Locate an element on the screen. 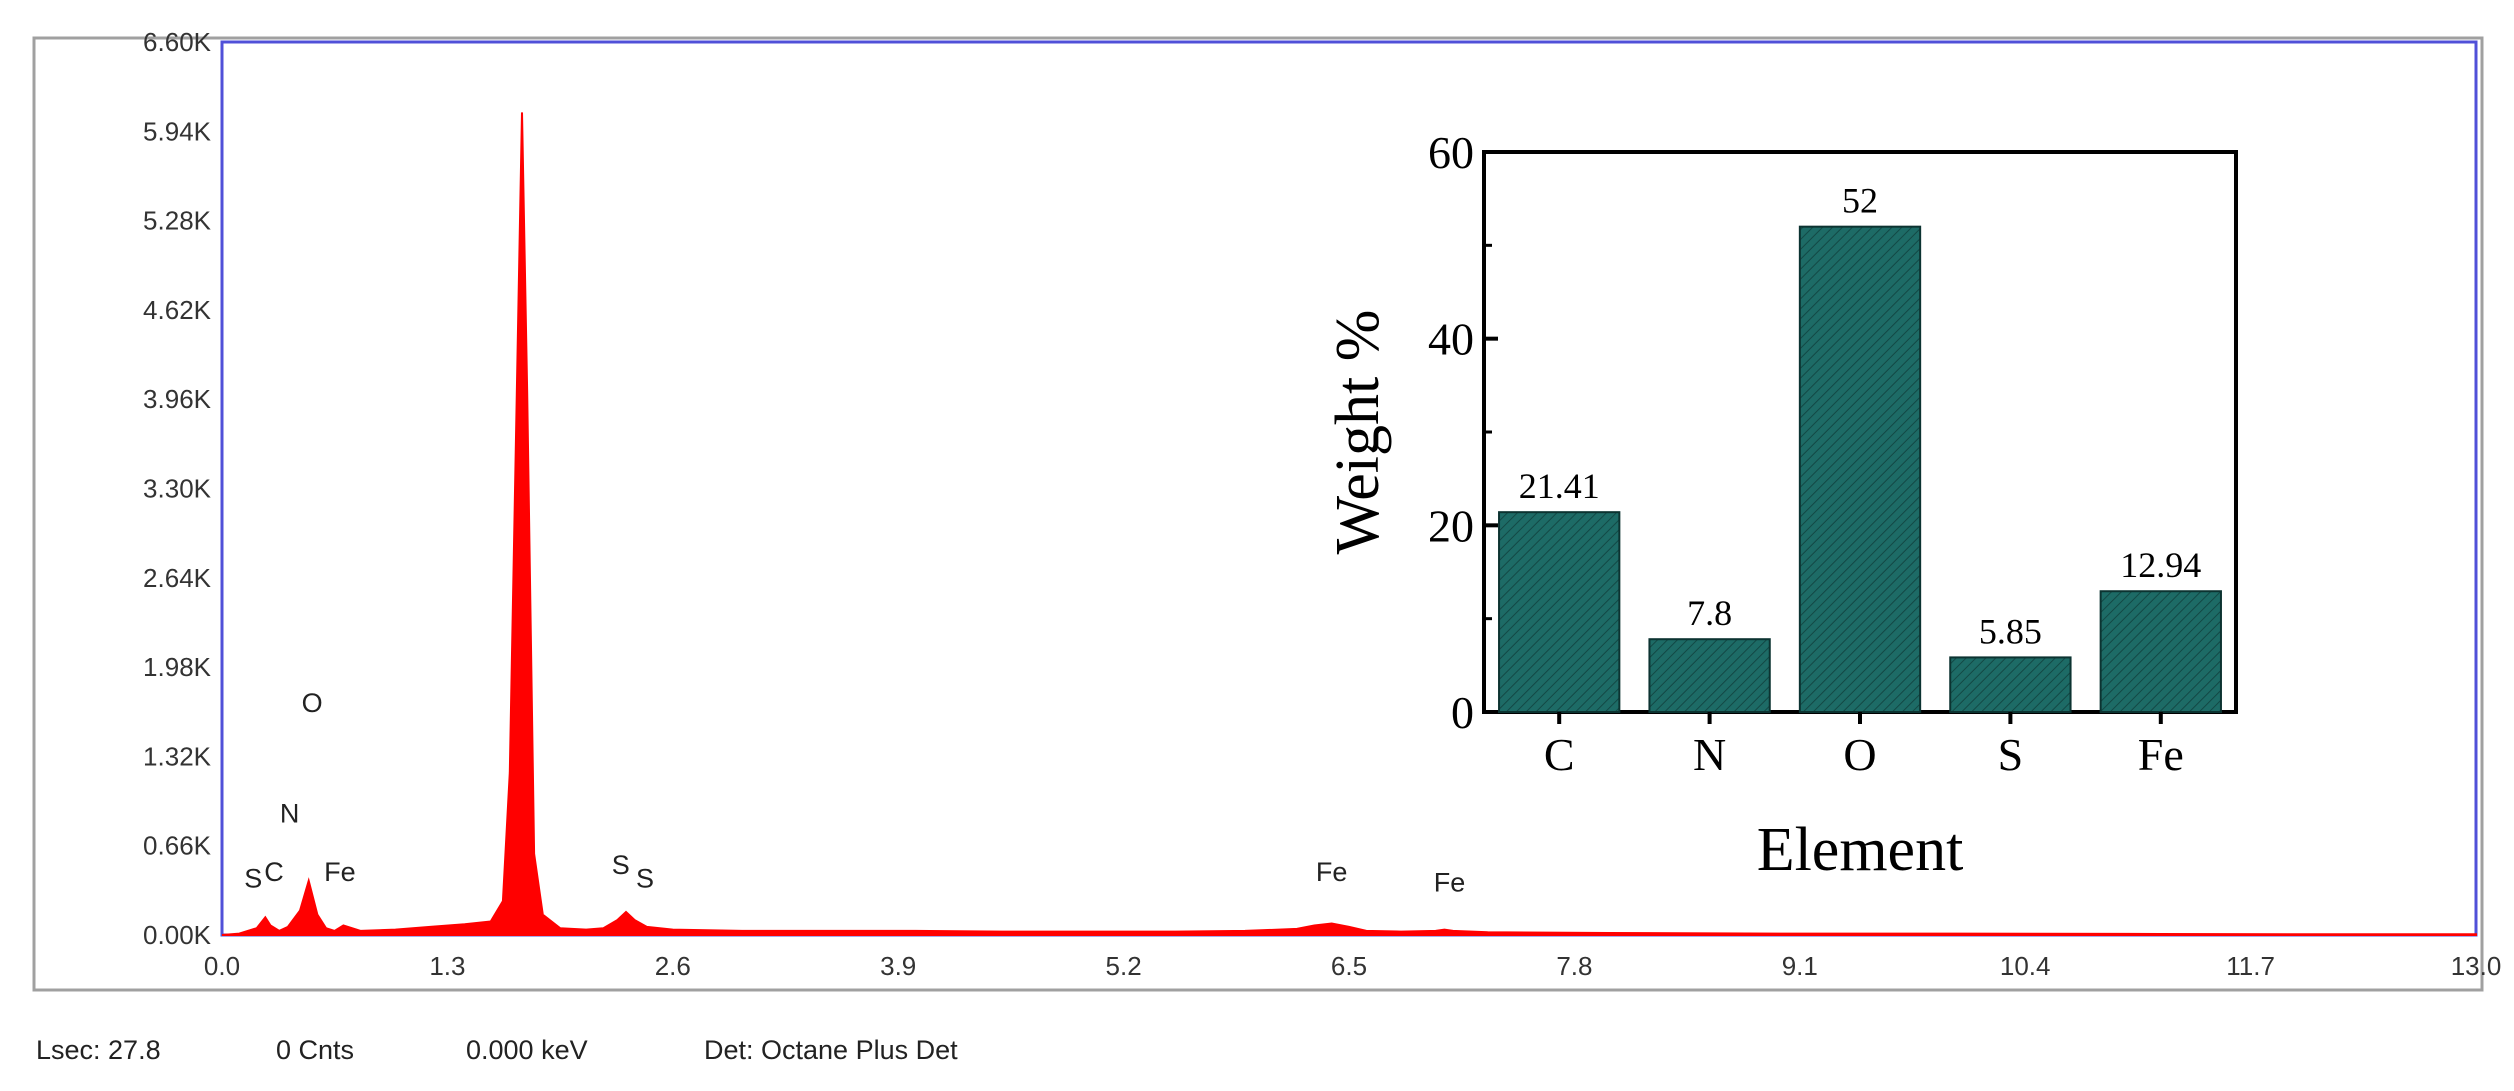  inset-y-tick-label: 60 is located at coordinates (1451, 152).